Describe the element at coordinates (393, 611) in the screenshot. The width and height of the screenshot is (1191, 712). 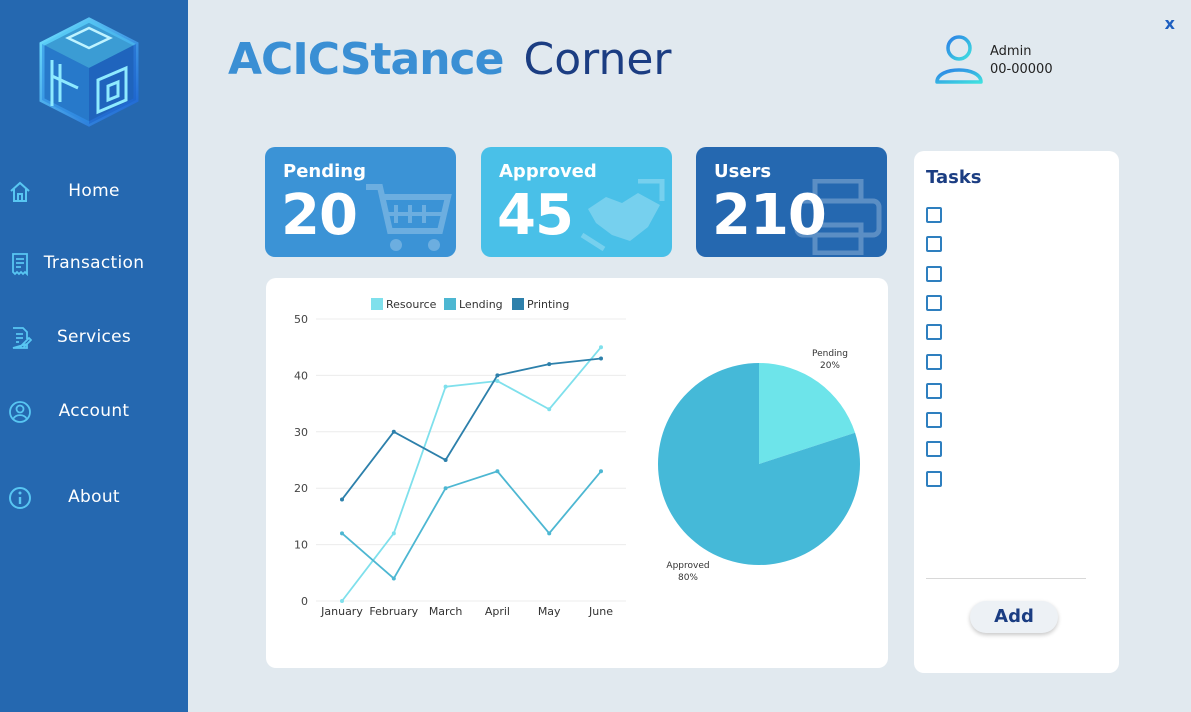
I see `x-tick-label: February` at that location.